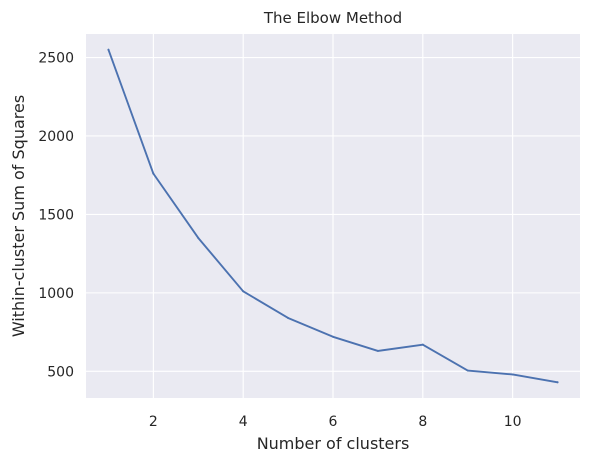 The image size is (591, 467). What do you see at coordinates (60, 372) in the screenshot?
I see `y-tick-label: 500` at bounding box center [60, 372].